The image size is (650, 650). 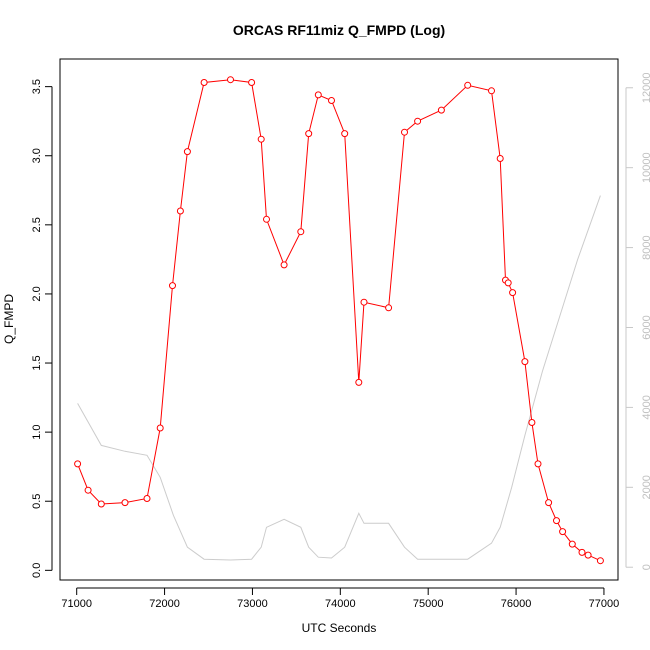 What do you see at coordinates (37, 570) in the screenshot?
I see `y-tick-label: 0.0` at bounding box center [37, 570].